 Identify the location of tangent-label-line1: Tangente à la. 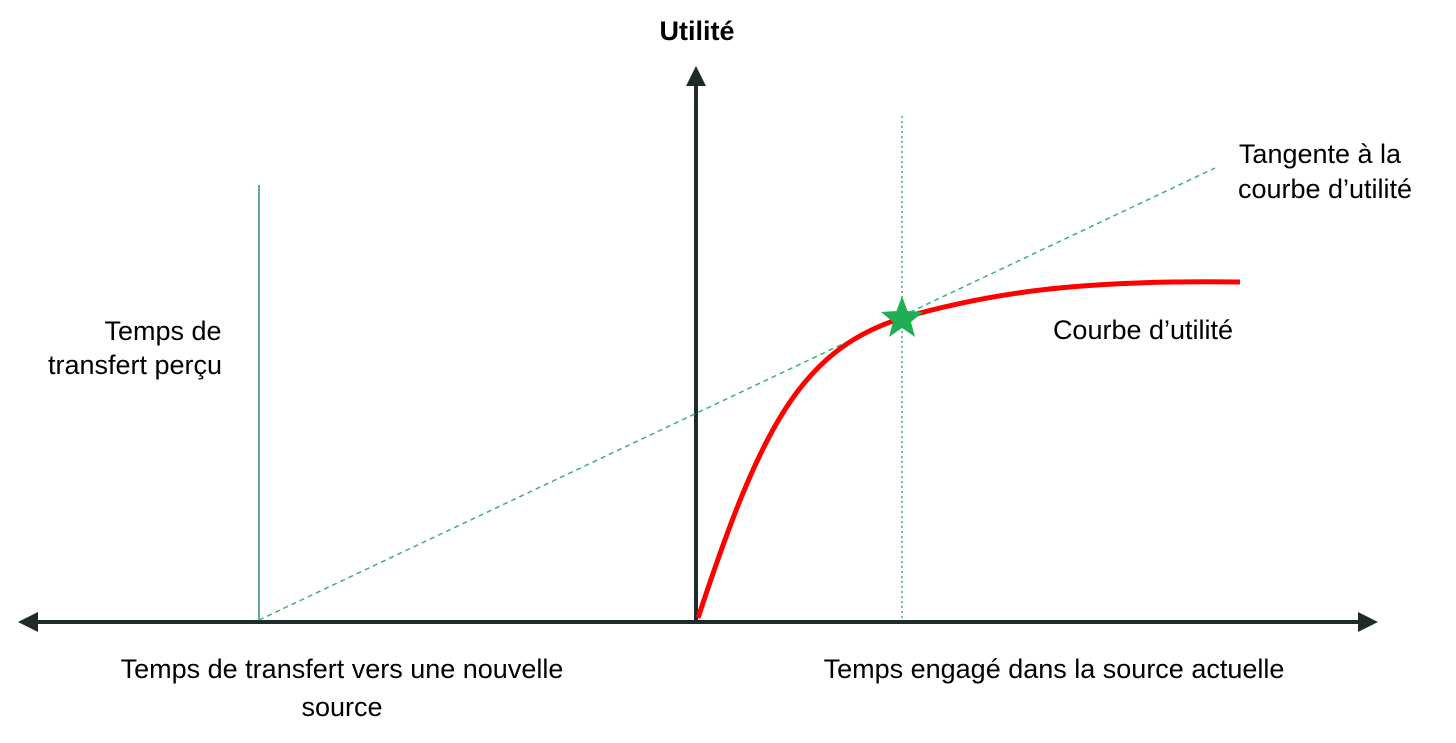
(1320, 154).